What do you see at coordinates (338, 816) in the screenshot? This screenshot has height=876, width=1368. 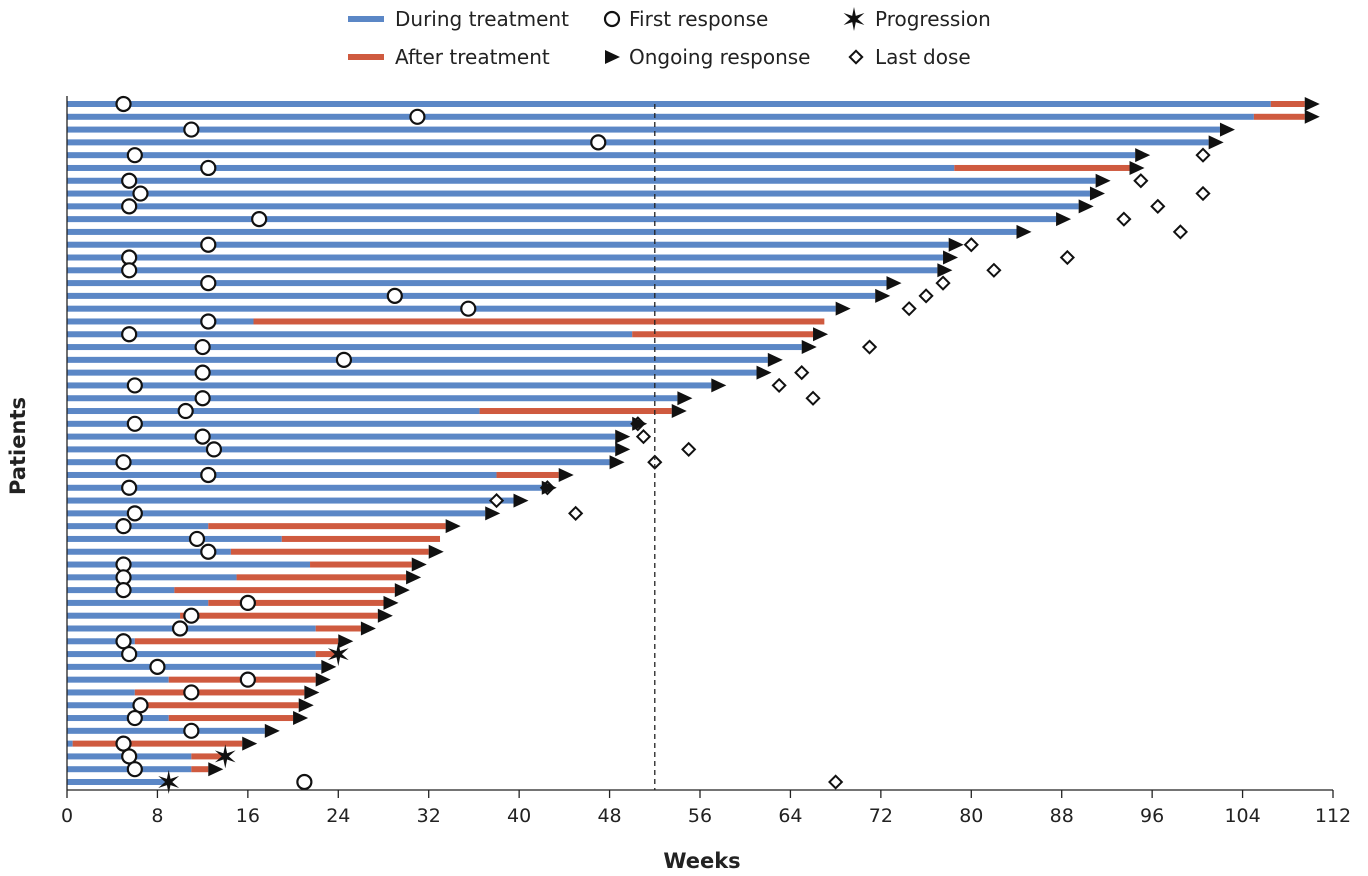 I see `x-tick-label: 24` at bounding box center [338, 816].